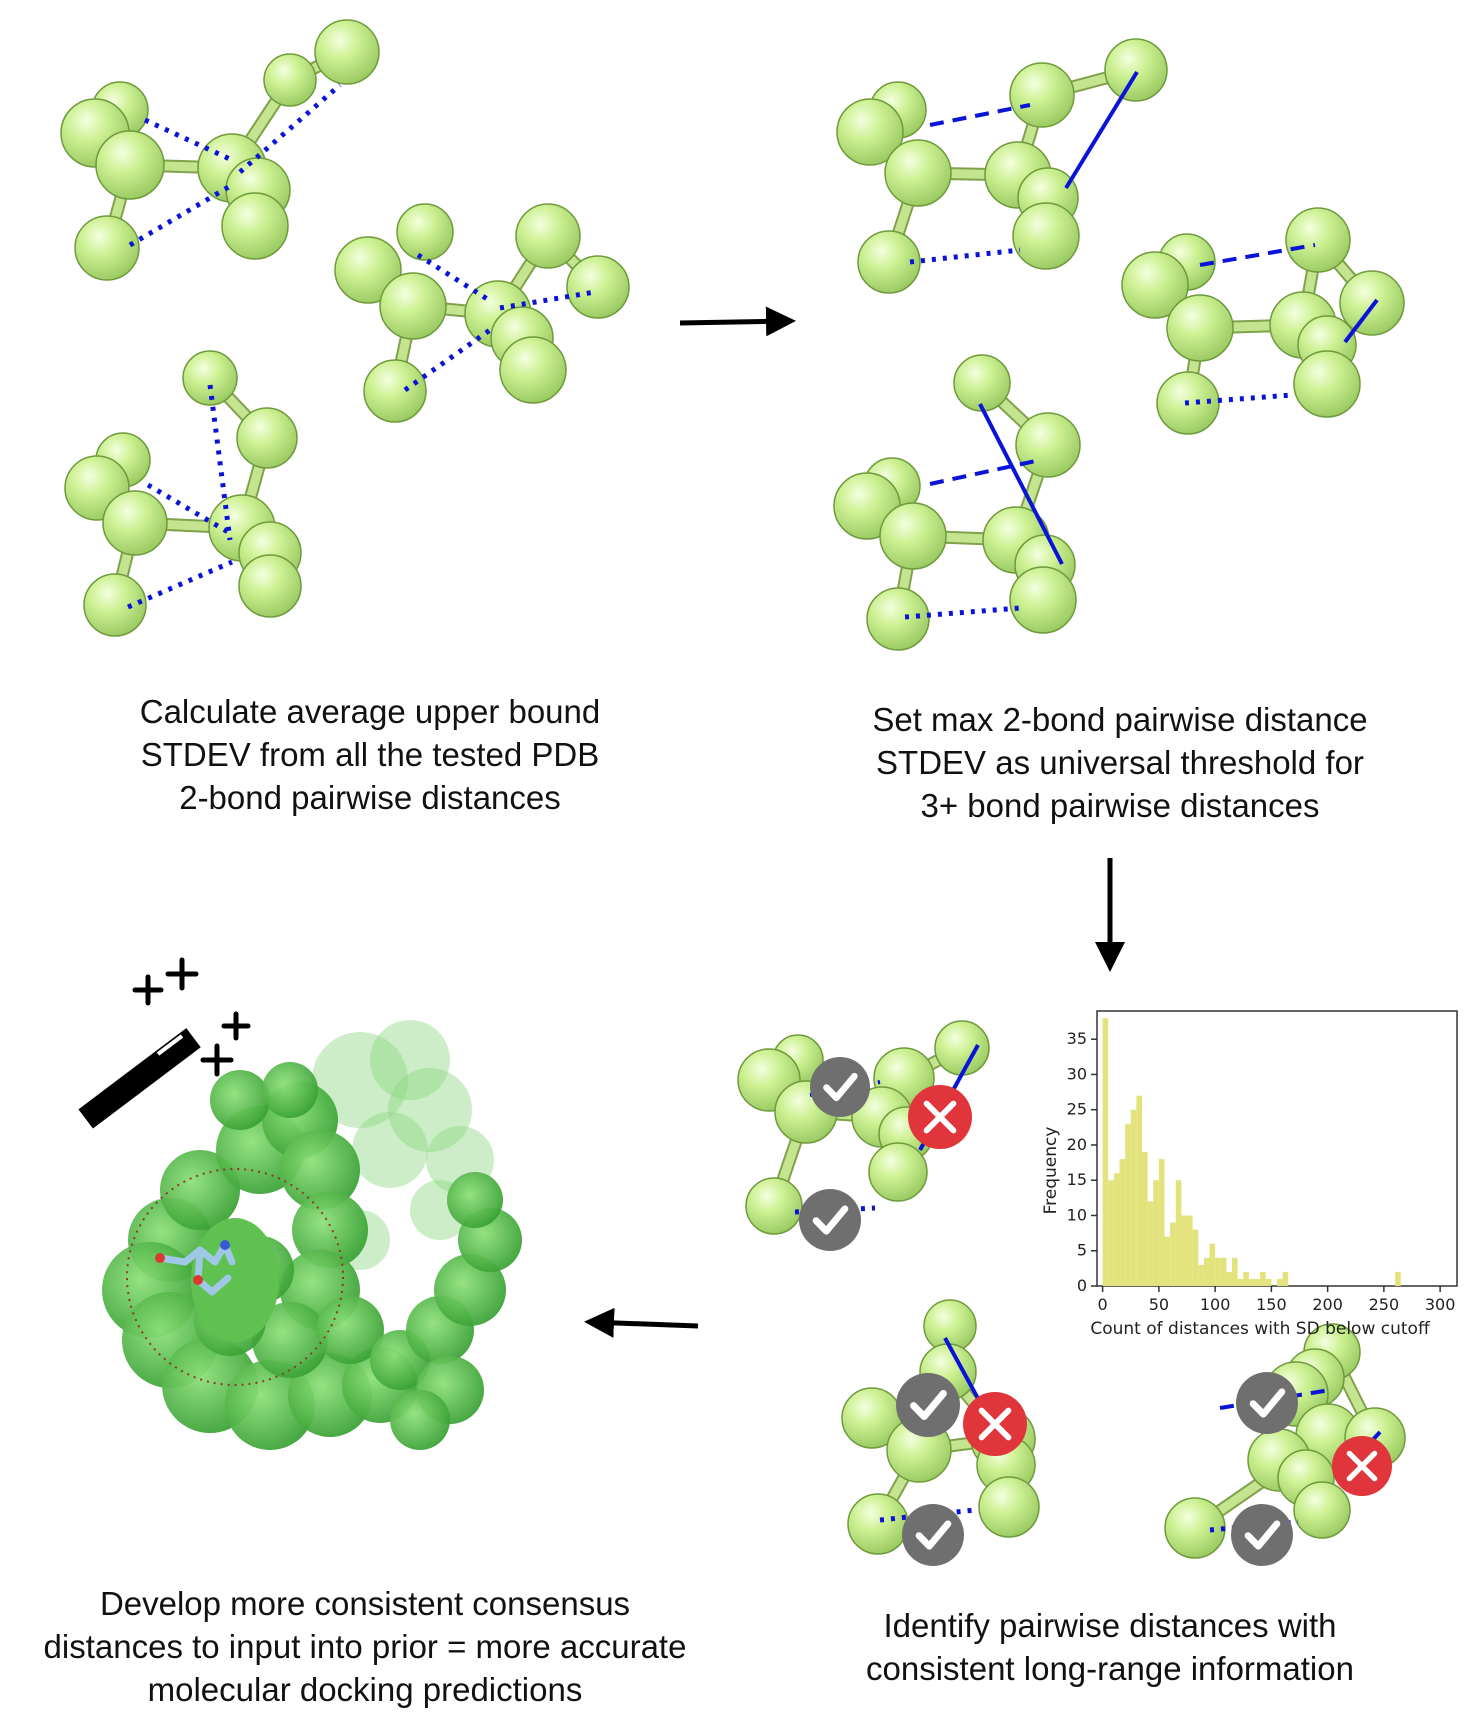 This screenshot has width=1471, height=1729. I want to click on caption-line: STDEV from all the tested PDB, so click(370, 754).